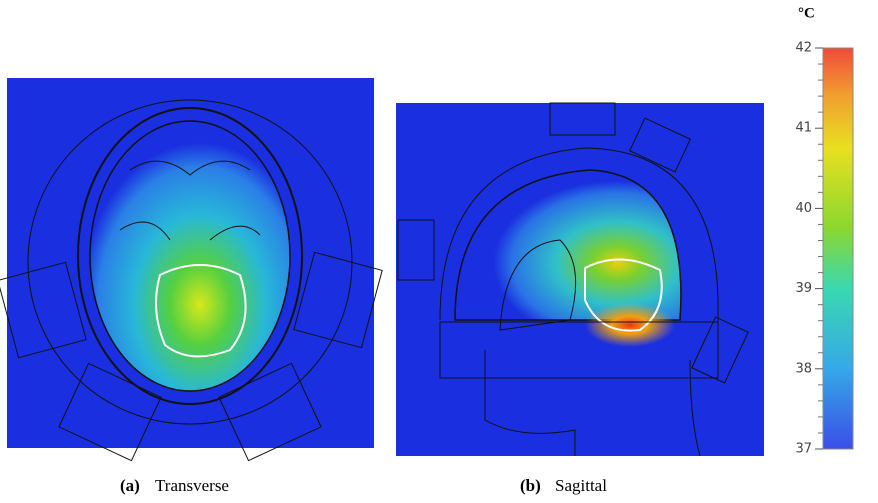  Describe the element at coordinates (803, 48) in the screenshot. I see `colorbar-tick-label: 42` at that location.